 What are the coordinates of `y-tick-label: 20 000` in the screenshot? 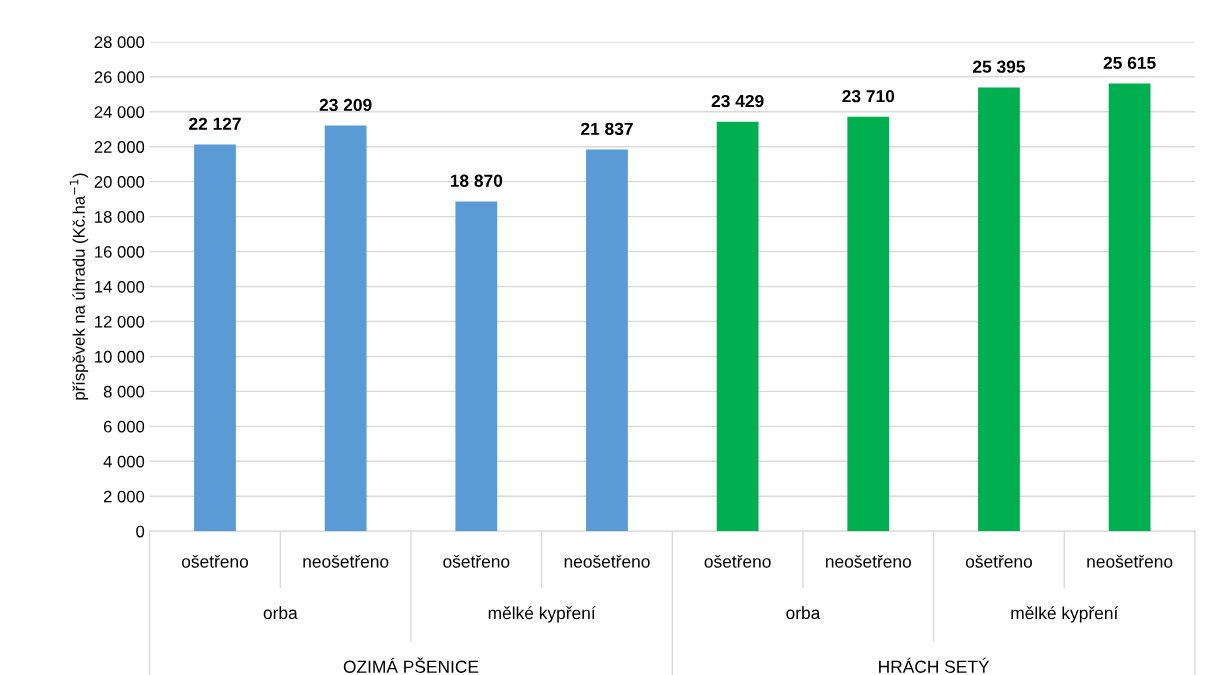 It's located at (119, 182).